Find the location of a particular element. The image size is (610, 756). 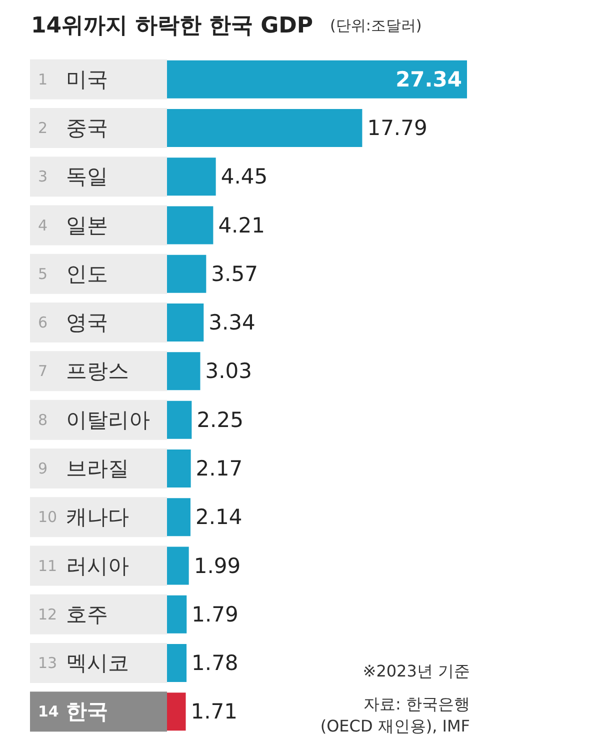

category-label: 8 이탈리아 is located at coordinates (94, 420).